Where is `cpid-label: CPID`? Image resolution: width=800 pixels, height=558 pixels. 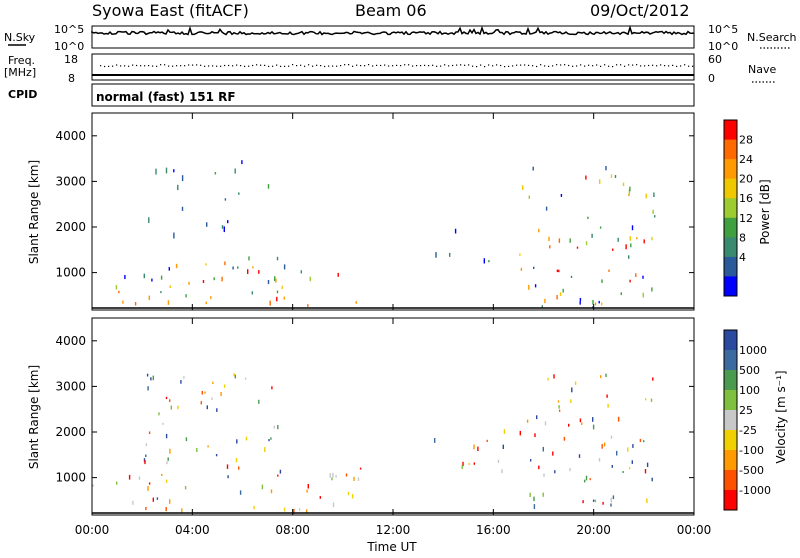
cpid-label: CPID is located at coordinates (22, 94).